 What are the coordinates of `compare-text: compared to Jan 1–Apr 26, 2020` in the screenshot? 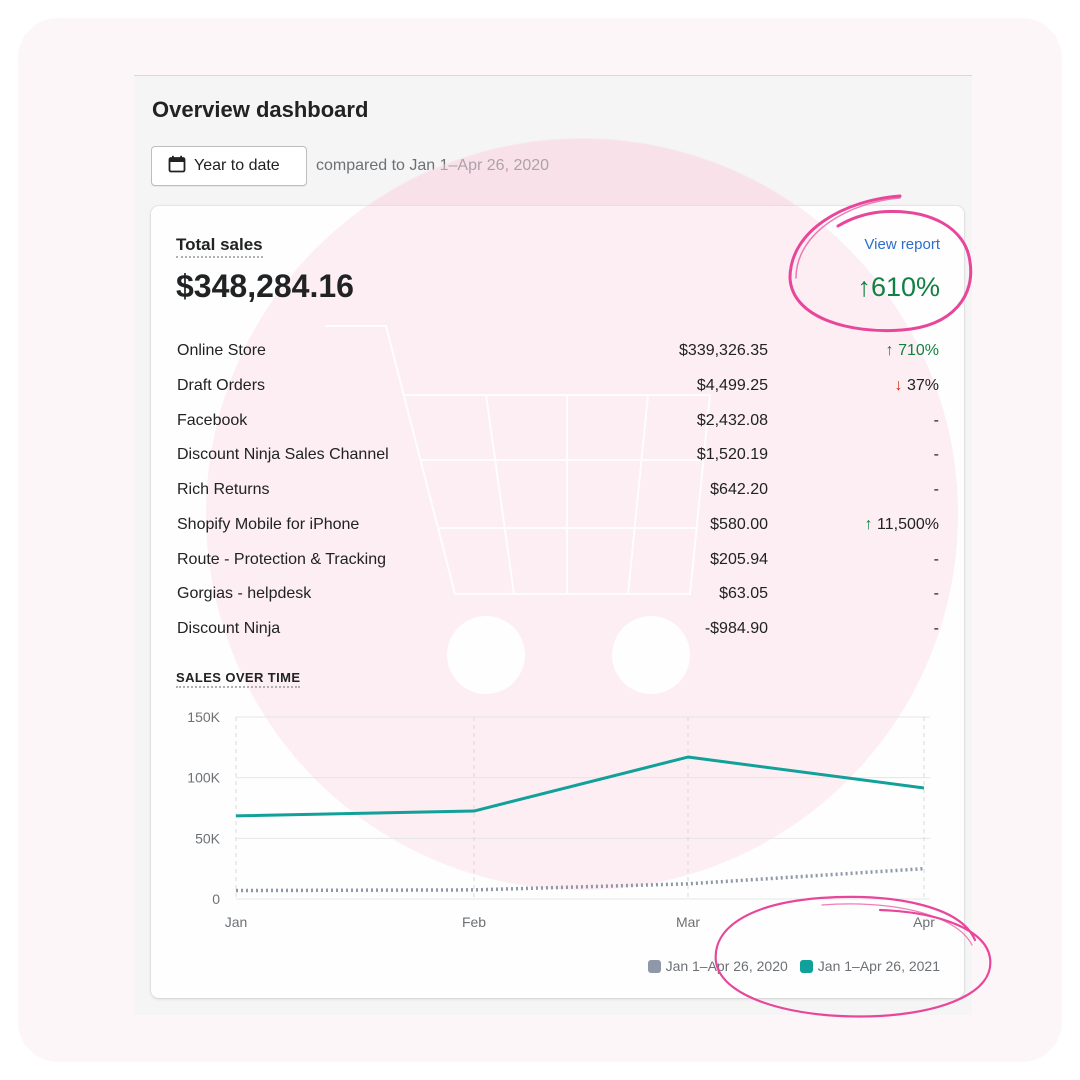 It's located at (433, 165).